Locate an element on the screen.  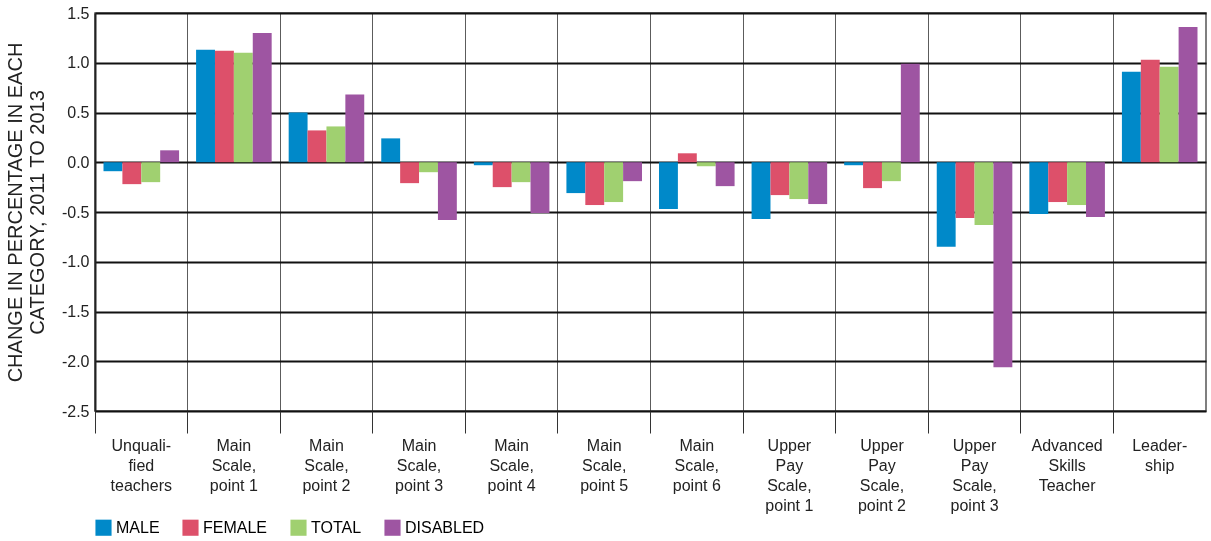
legend-label: DISABLED is located at coordinates (445, 527).